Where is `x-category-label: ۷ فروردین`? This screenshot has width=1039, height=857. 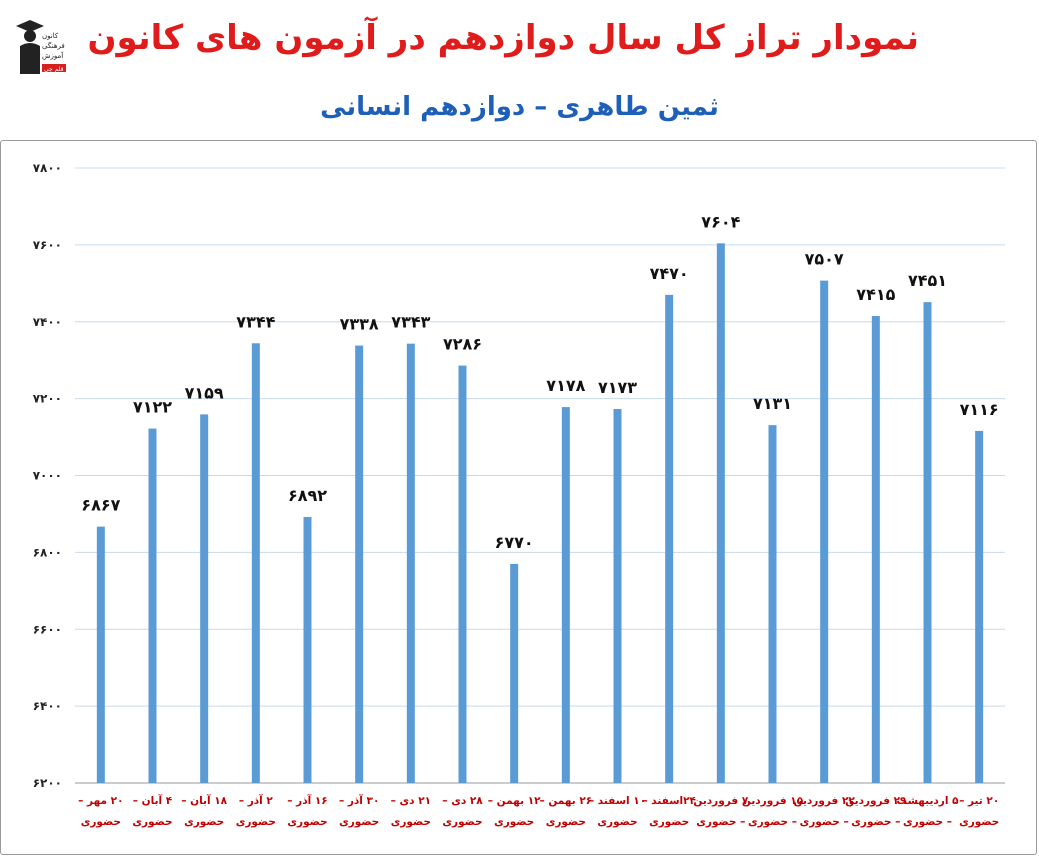
x-category-label: ۷ فروردین is located at coordinates (720, 801).